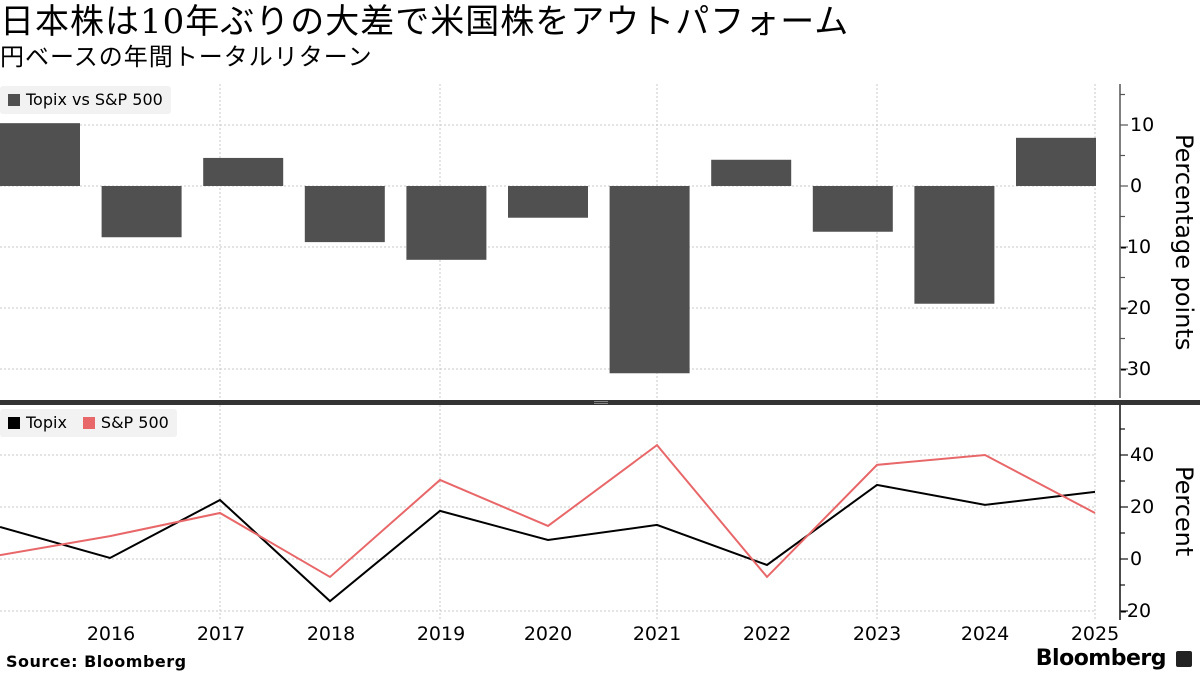  What do you see at coordinates (1142, 125) in the screenshot?
I see `upper-ytick: 10` at bounding box center [1142, 125].